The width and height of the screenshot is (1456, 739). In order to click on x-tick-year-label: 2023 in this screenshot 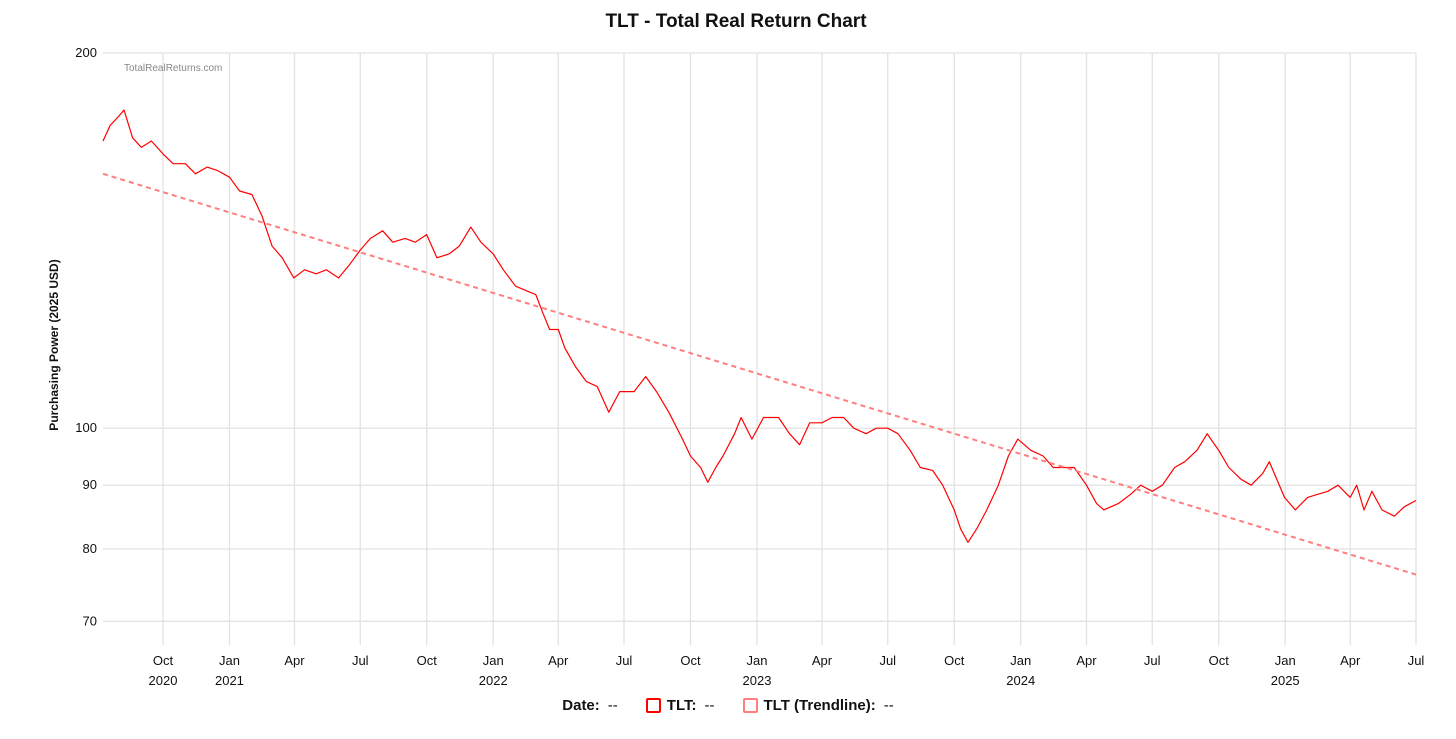, I will do `click(757, 680)`.